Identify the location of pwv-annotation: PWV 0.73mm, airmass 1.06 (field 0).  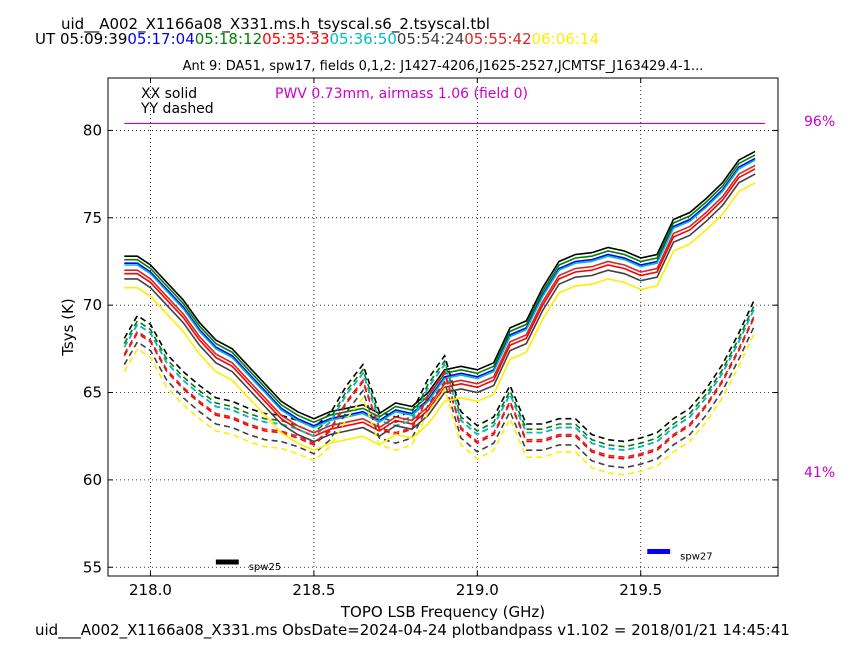
(401, 94).